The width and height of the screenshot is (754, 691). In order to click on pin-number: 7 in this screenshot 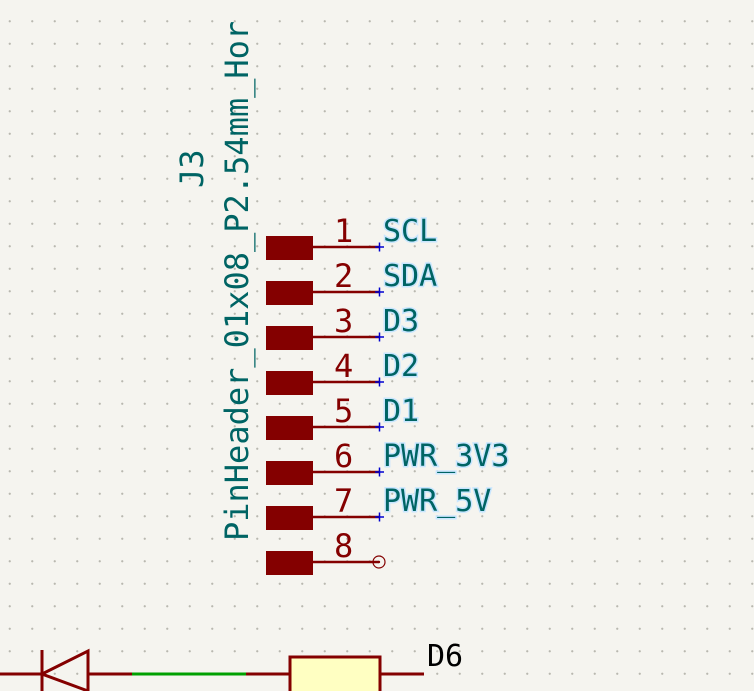, I will do `click(343, 501)`.